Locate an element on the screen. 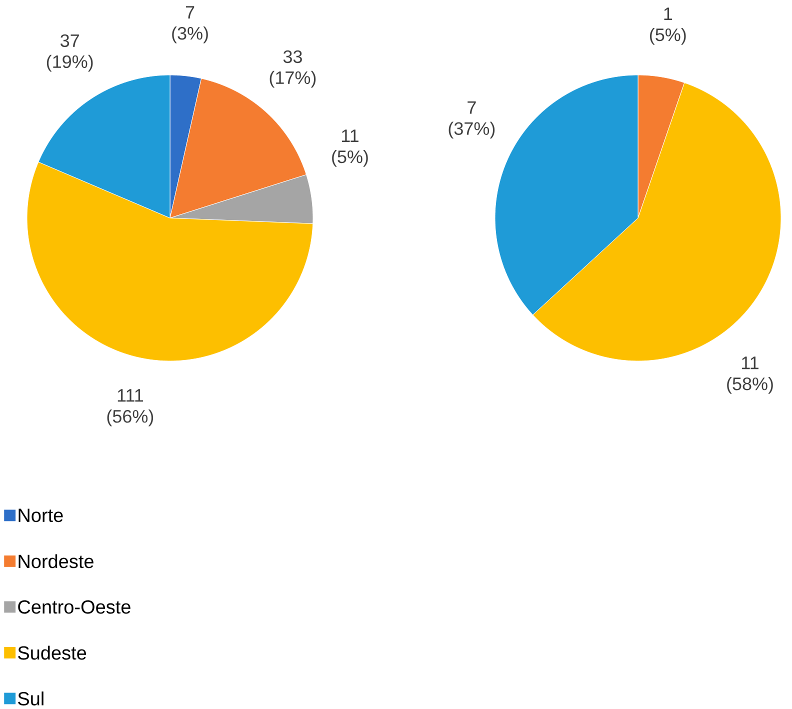 This screenshot has width=792, height=709. data-label: 33 (17%) is located at coordinates (293, 69).